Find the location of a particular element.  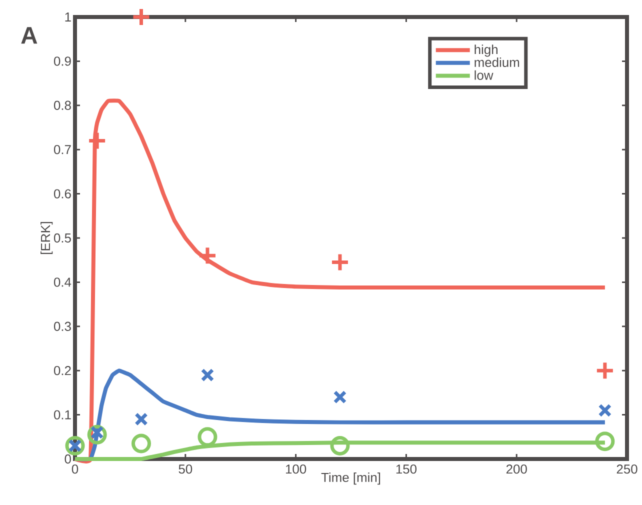

text: A is located at coordinates (29, 35).